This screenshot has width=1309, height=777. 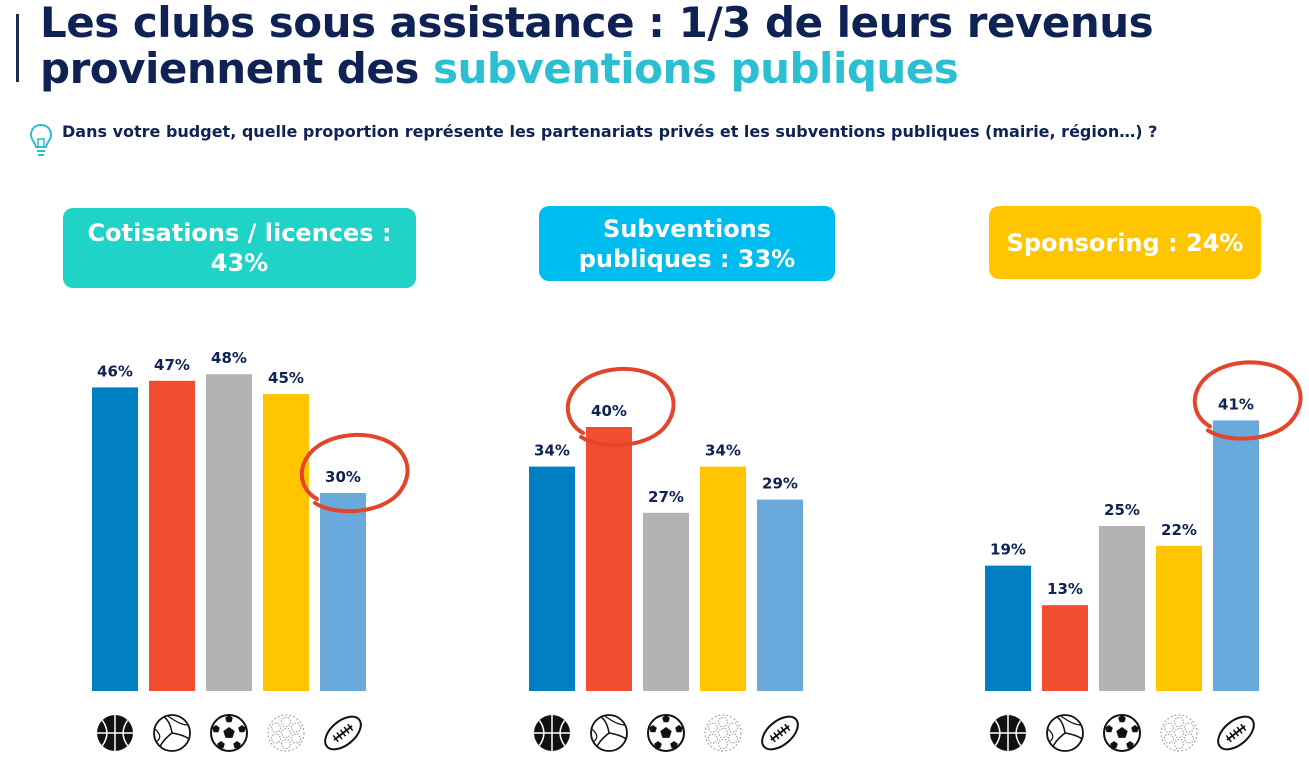 What do you see at coordinates (343, 477) in the screenshot?
I see `bar-value-label: 30%` at bounding box center [343, 477].